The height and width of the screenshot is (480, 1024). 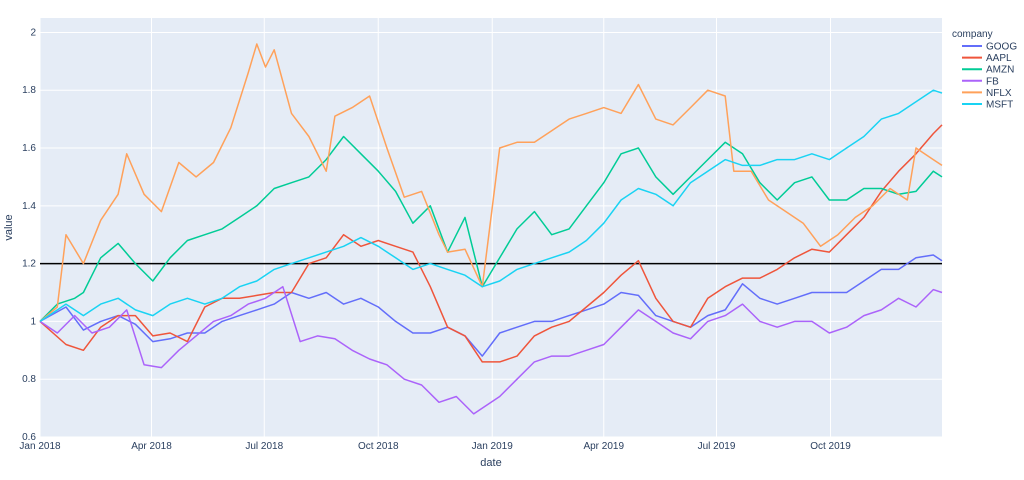 What do you see at coordinates (830, 446) in the screenshot?
I see `x-tick-label: Oct 2019` at bounding box center [830, 446].